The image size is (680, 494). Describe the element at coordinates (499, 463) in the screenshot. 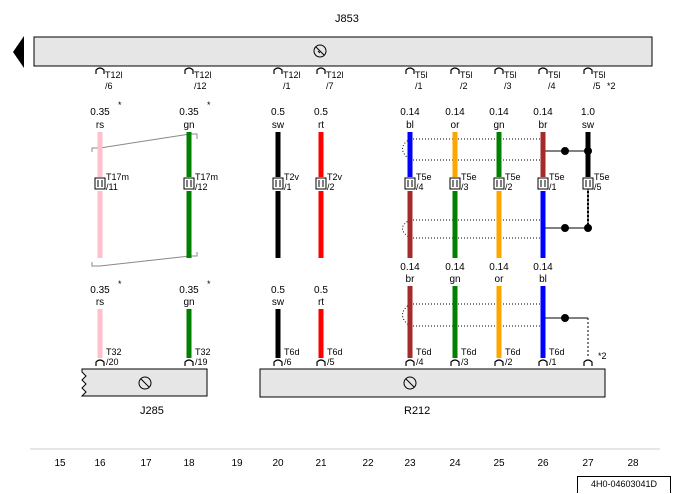

I see `column-number: 25` at that location.